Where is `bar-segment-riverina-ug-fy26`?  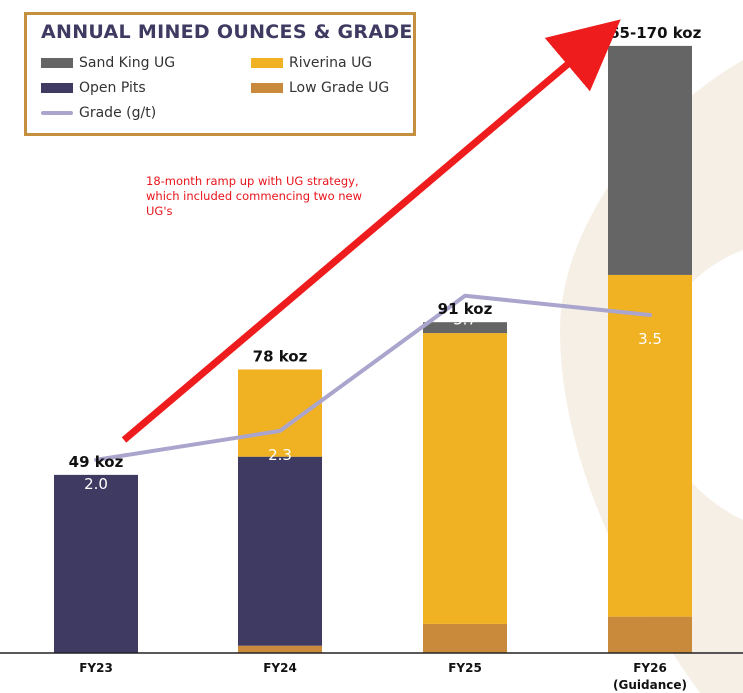 bar-segment-riverina-ug-fy26 is located at coordinates (650, 445).